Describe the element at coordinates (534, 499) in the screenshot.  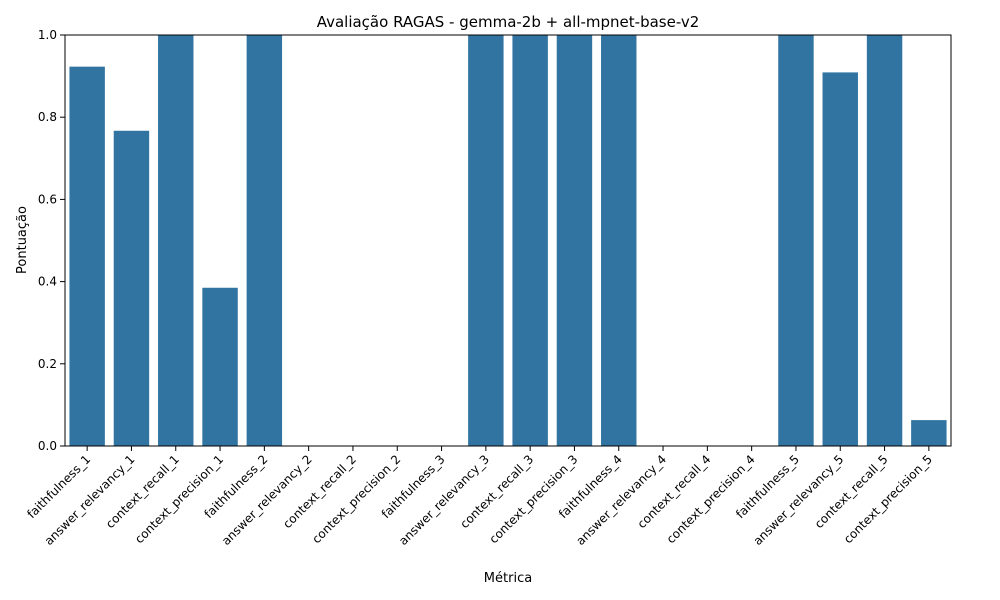
I see `x-tick-label: context_precision_3` at that location.